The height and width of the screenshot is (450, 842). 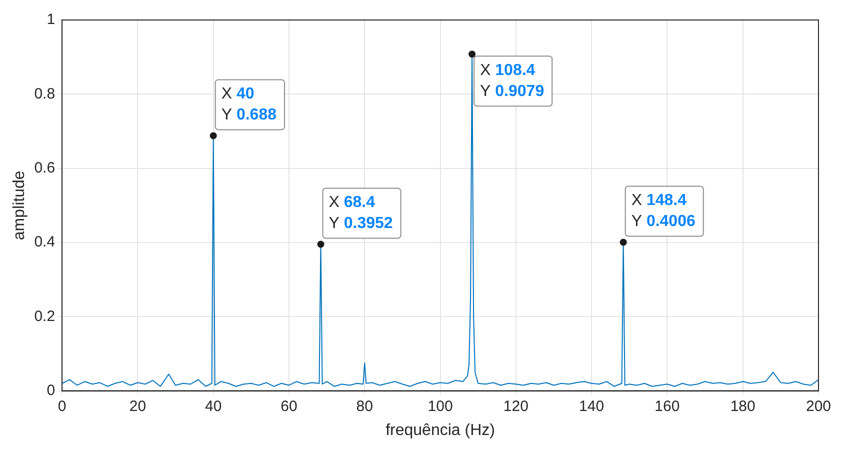 What do you see at coordinates (45, 93) in the screenshot?
I see `y-tick-label: 0.8` at bounding box center [45, 93].